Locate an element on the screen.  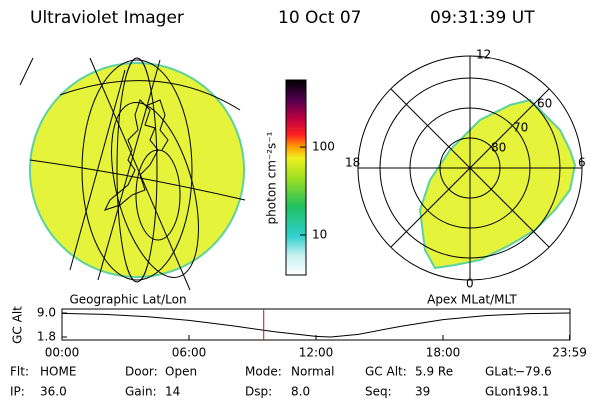
mlat-label: 70 is located at coordinates (520, 128).